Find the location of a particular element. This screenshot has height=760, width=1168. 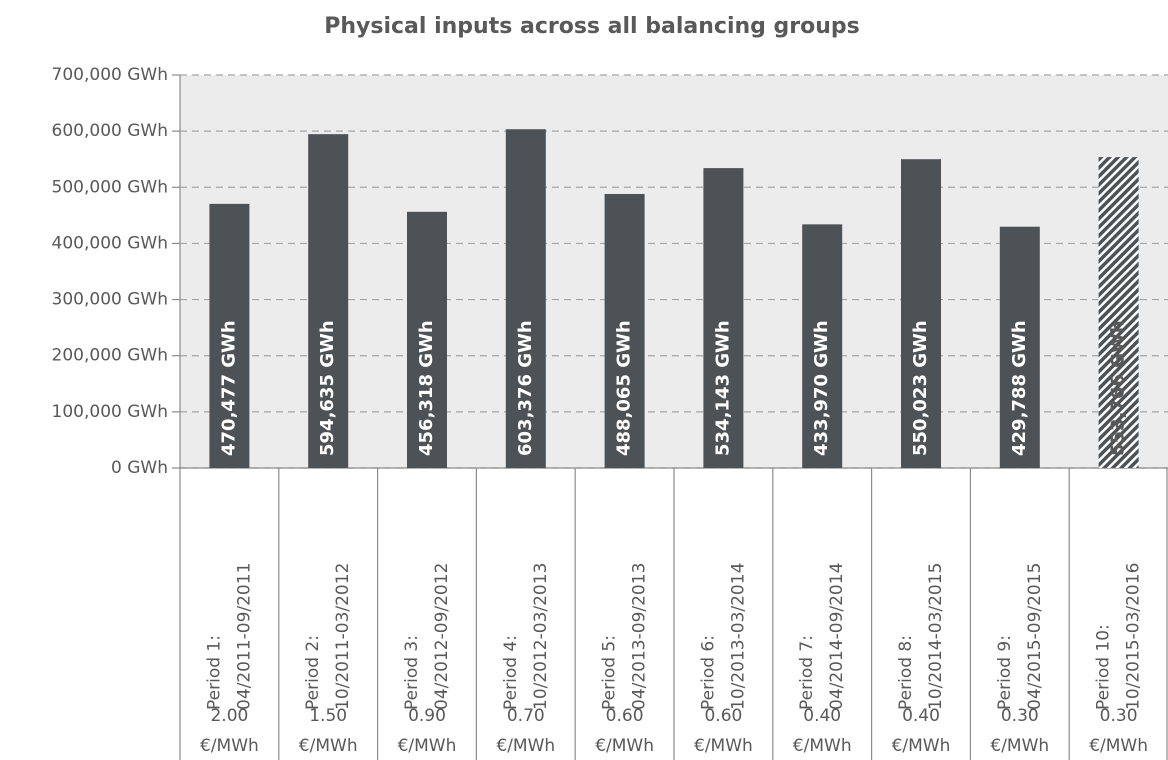

x-tick-label: 04/2013-09/2013 is located at coordinates (640, 636).